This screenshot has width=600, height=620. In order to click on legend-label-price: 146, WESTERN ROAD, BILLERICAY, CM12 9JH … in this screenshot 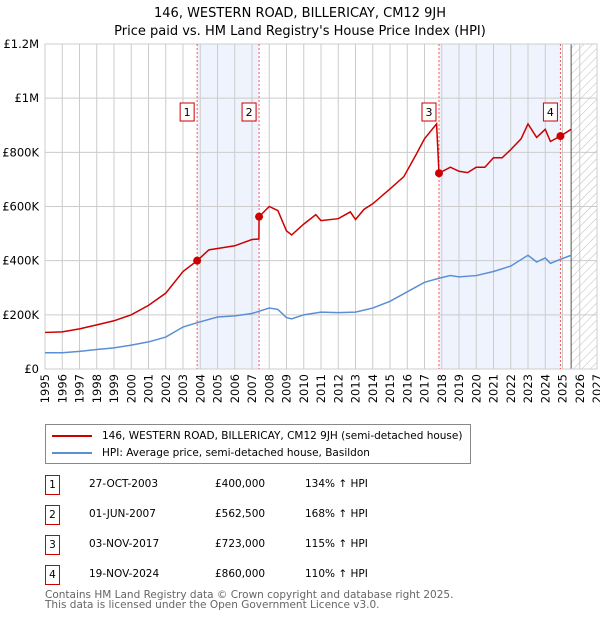, I will do `click(282, 436)`.